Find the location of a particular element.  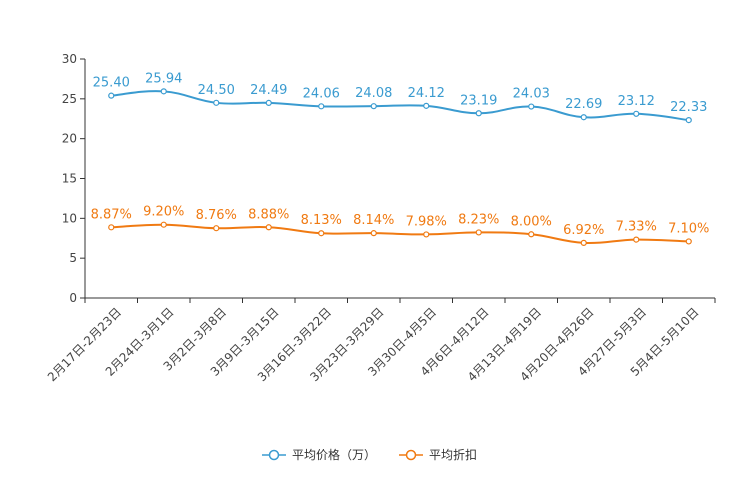

legend-item-average-price: 平均价格（万） is located at coordinates (319, 454).